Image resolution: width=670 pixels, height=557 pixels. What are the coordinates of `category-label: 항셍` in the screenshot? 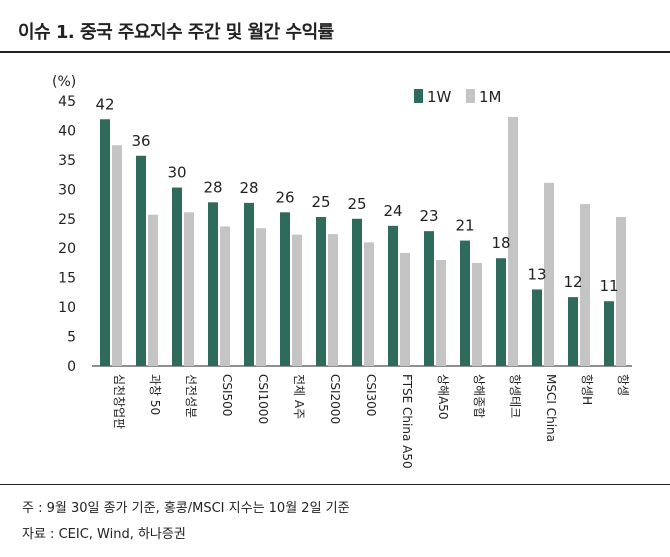 It's located at (623, 385).